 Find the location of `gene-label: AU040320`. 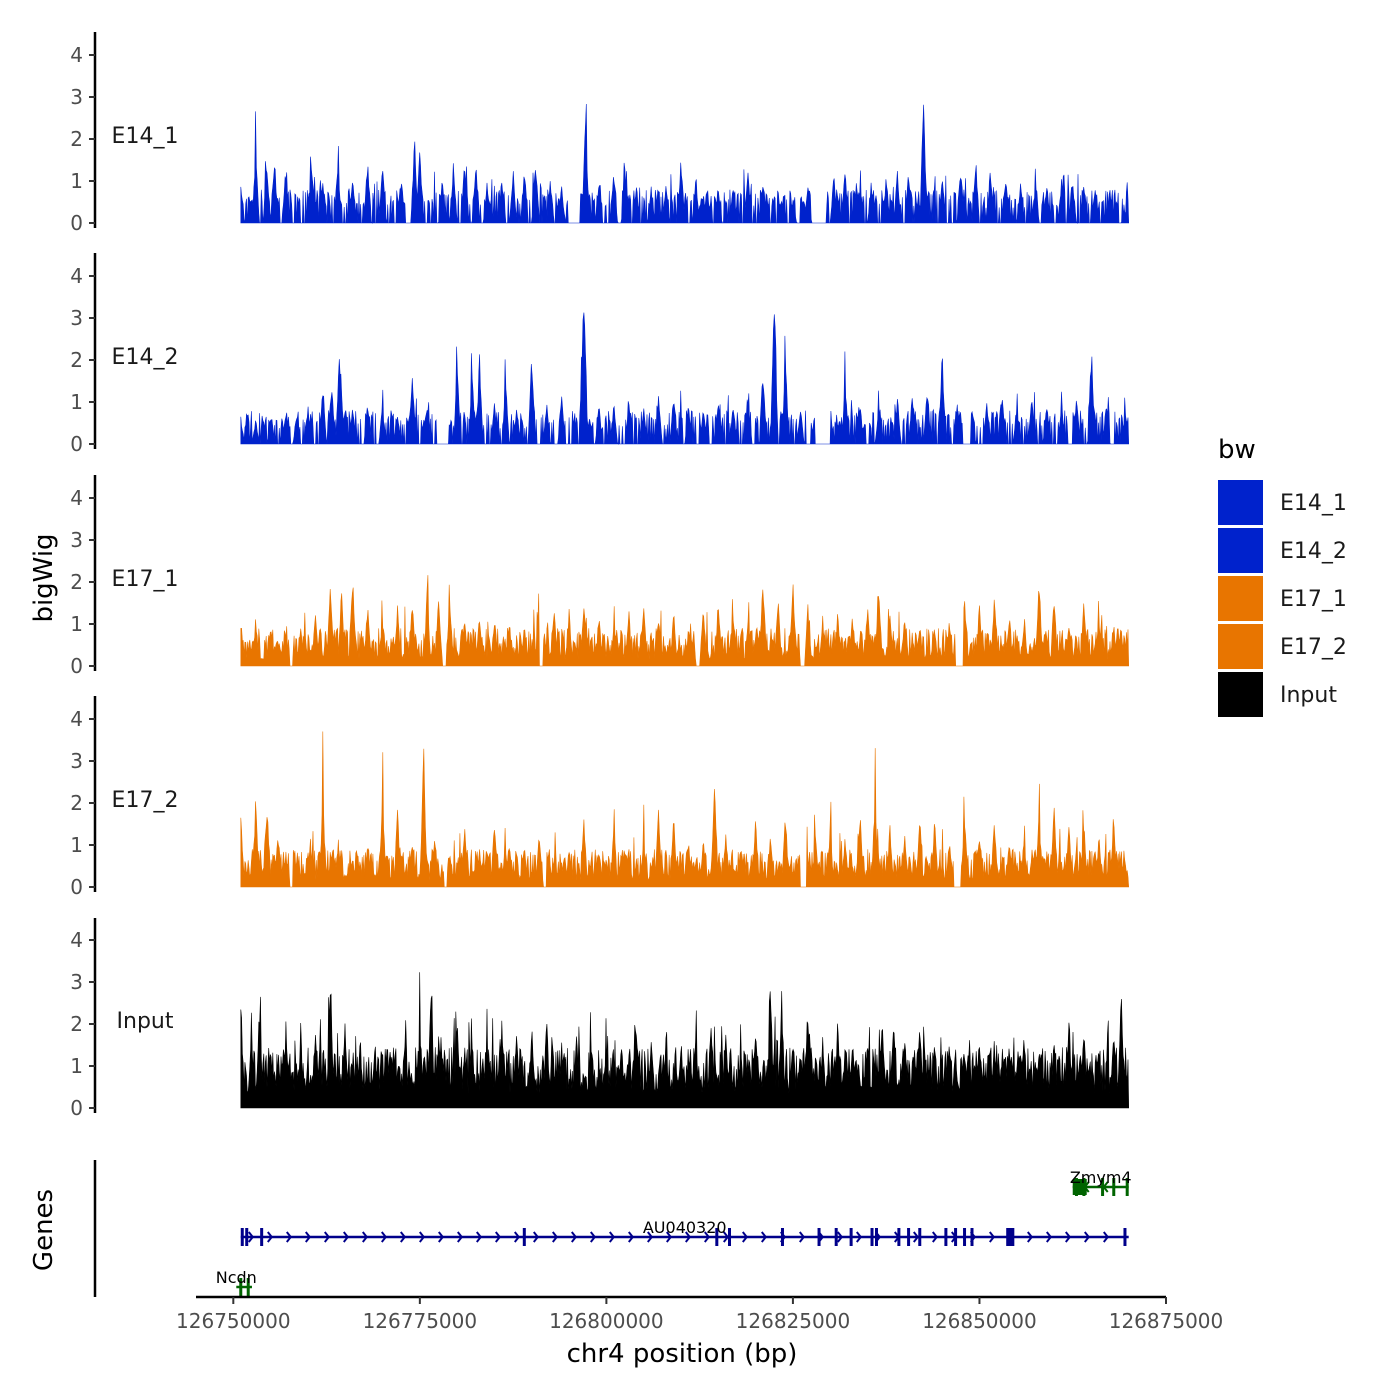

gene-label: AU040320 is located at coordinates (685, 1227).